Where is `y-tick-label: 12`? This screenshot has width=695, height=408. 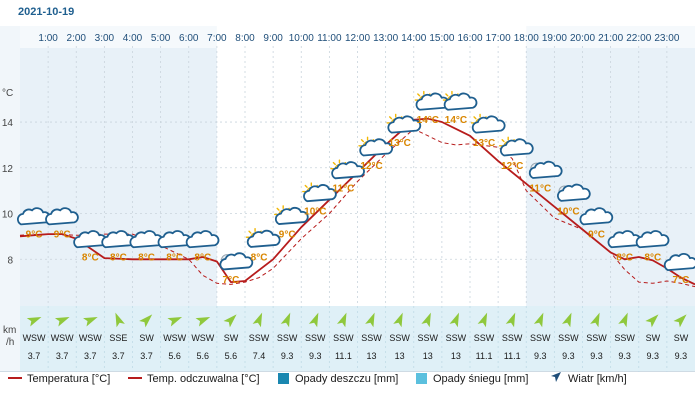 y-tick-label: 12 is located at coordinates (8, 169).